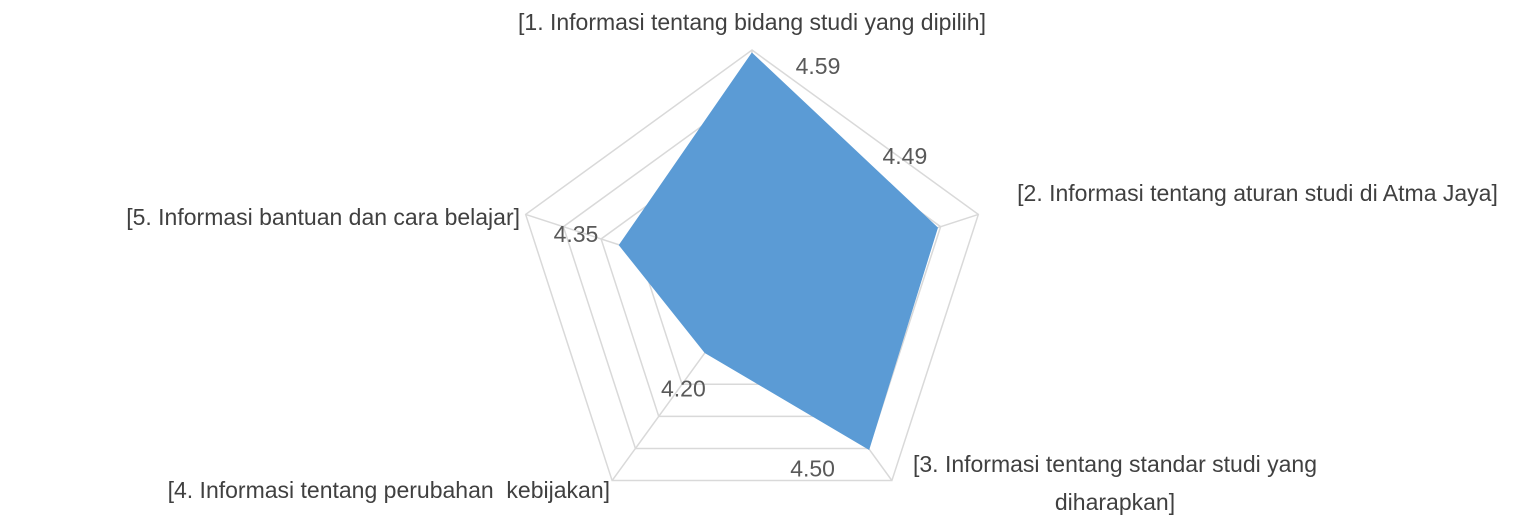 The image size is (1539, 521). Describe the element at coordinates (576, 234) in the screenshot. I see `data-label: 4.35` at that location.